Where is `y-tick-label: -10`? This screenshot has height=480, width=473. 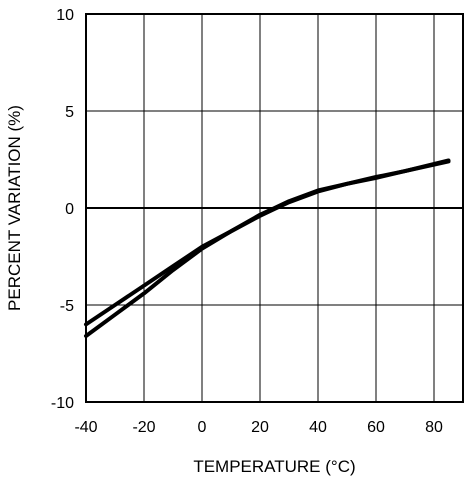
y-tick-label: -10 is located at coordinates (62, 403).